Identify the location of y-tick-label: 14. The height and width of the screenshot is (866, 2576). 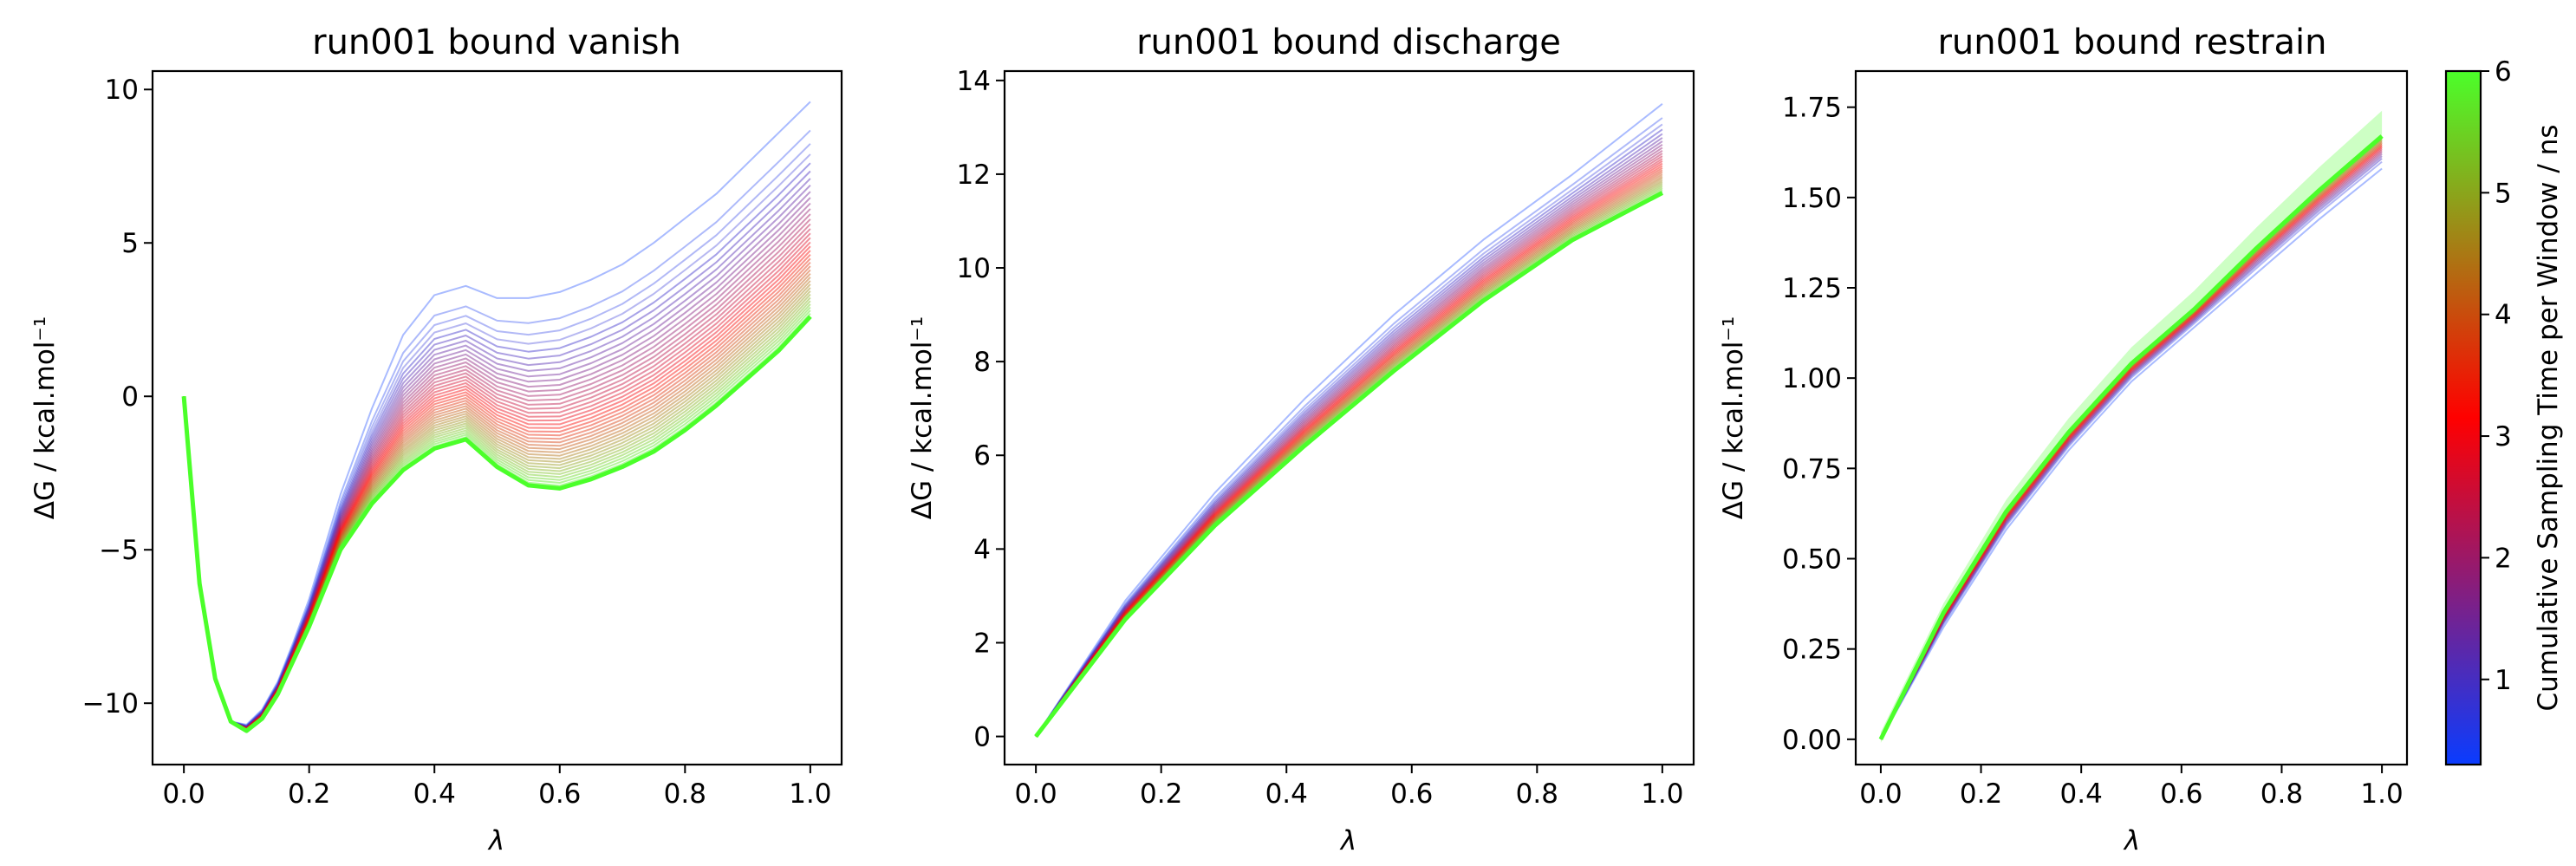
(974, 81).